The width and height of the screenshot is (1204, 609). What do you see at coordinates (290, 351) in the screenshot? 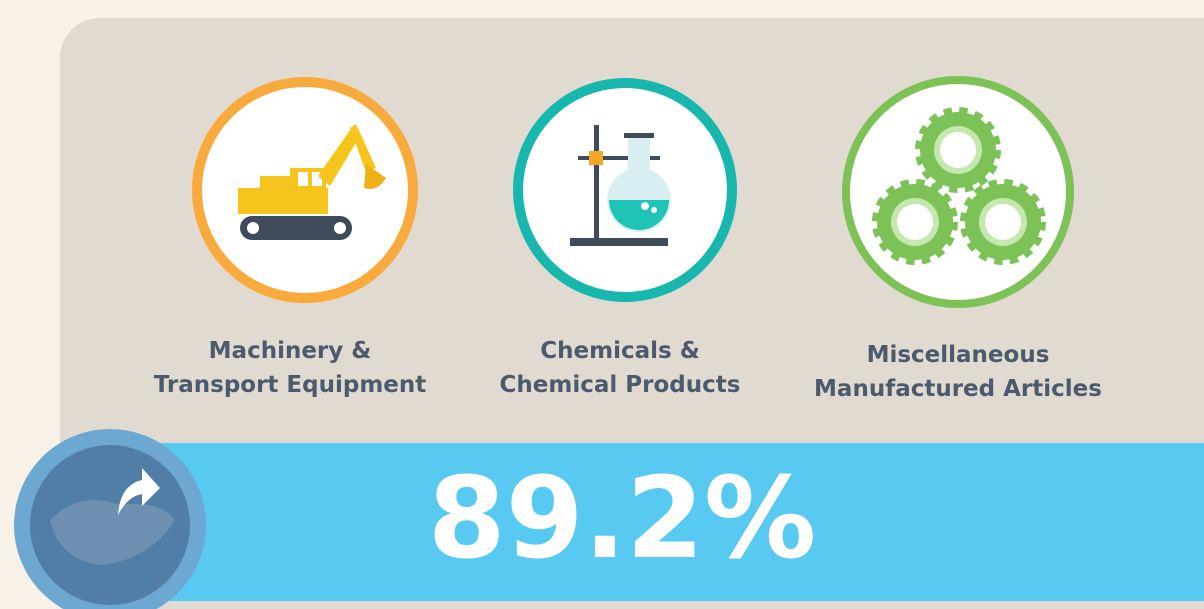
I see `item-label: Machinery &` at bounding box center [290, 351].